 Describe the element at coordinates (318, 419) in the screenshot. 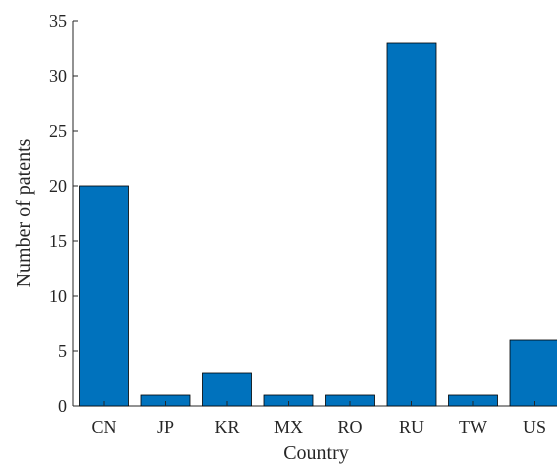

I see `x-axis-ticks: CN JP KR MX RO RU TW US` at that location.